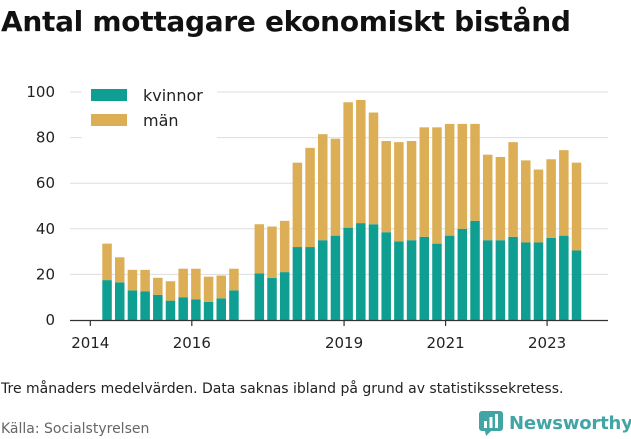 The height and width of the screenshot is (439, 631). Describe the element at coordinates (90, 343) in the screenshot. I see `x-tick-label: 2014` at that location.